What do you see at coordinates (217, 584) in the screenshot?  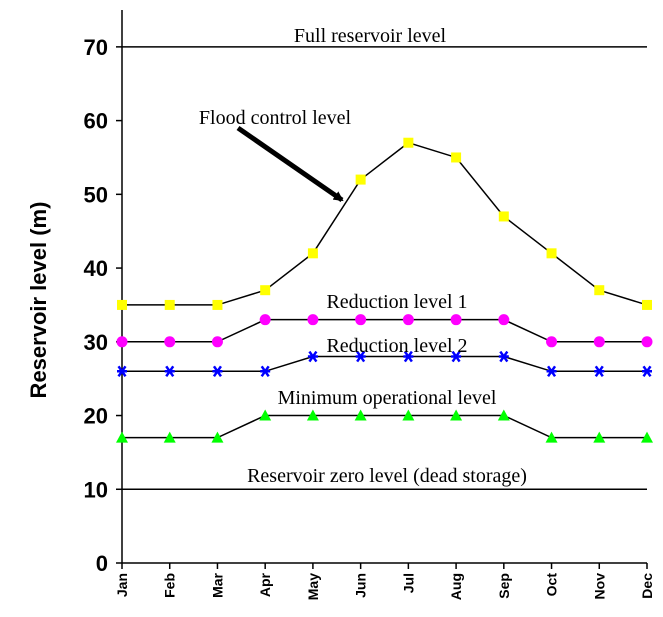 I see `x-tick-label: Mar` at bounding box center [217, 584].